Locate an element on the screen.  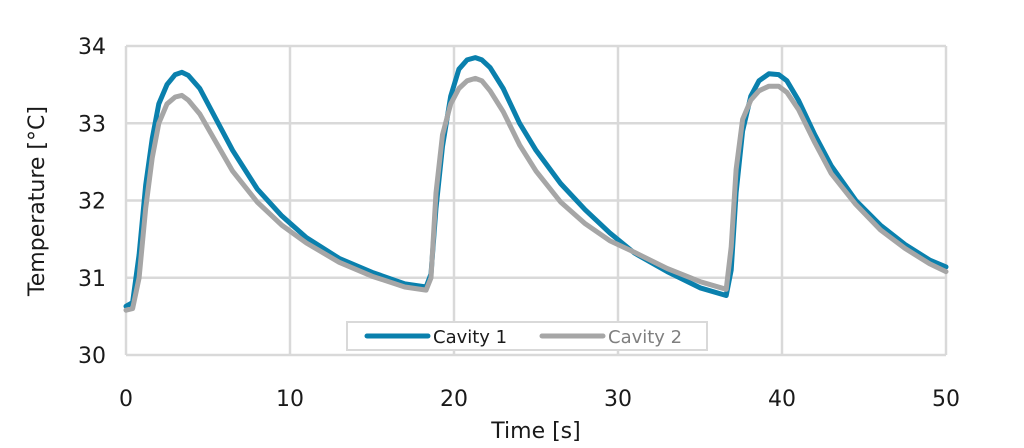
x-tick-label: 50 is located at coordinates (946, 399).